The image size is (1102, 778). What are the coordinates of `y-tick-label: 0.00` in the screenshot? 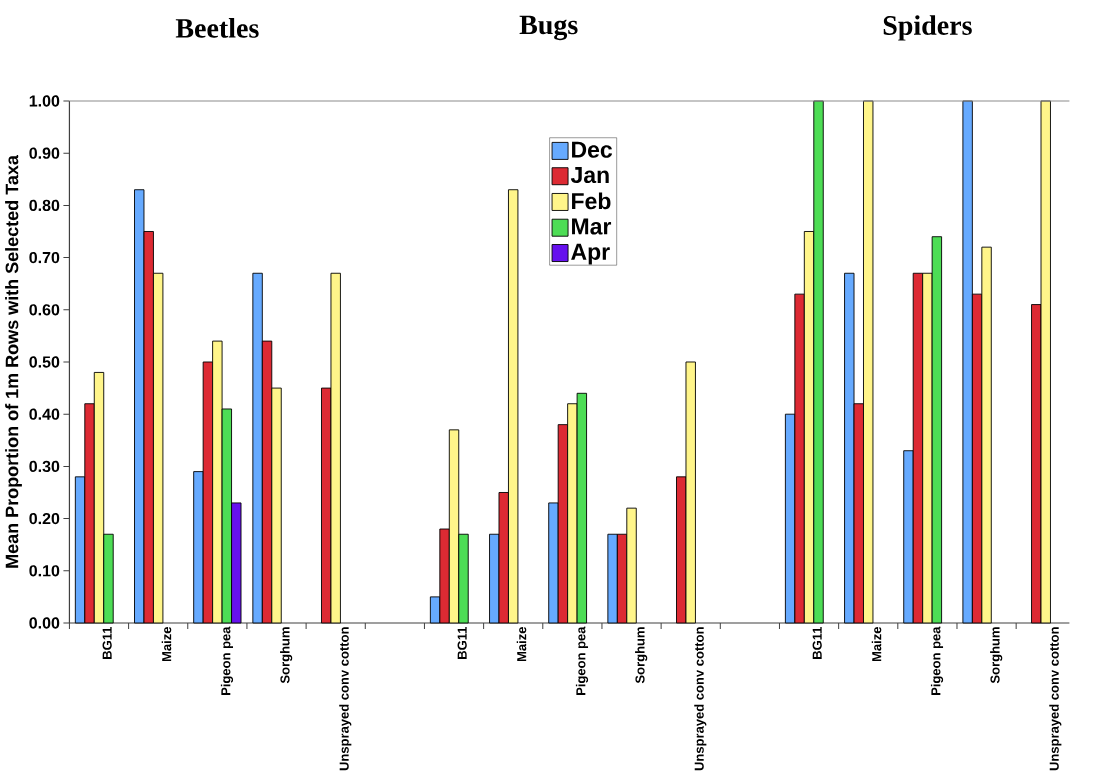 It's located at (44, 623).